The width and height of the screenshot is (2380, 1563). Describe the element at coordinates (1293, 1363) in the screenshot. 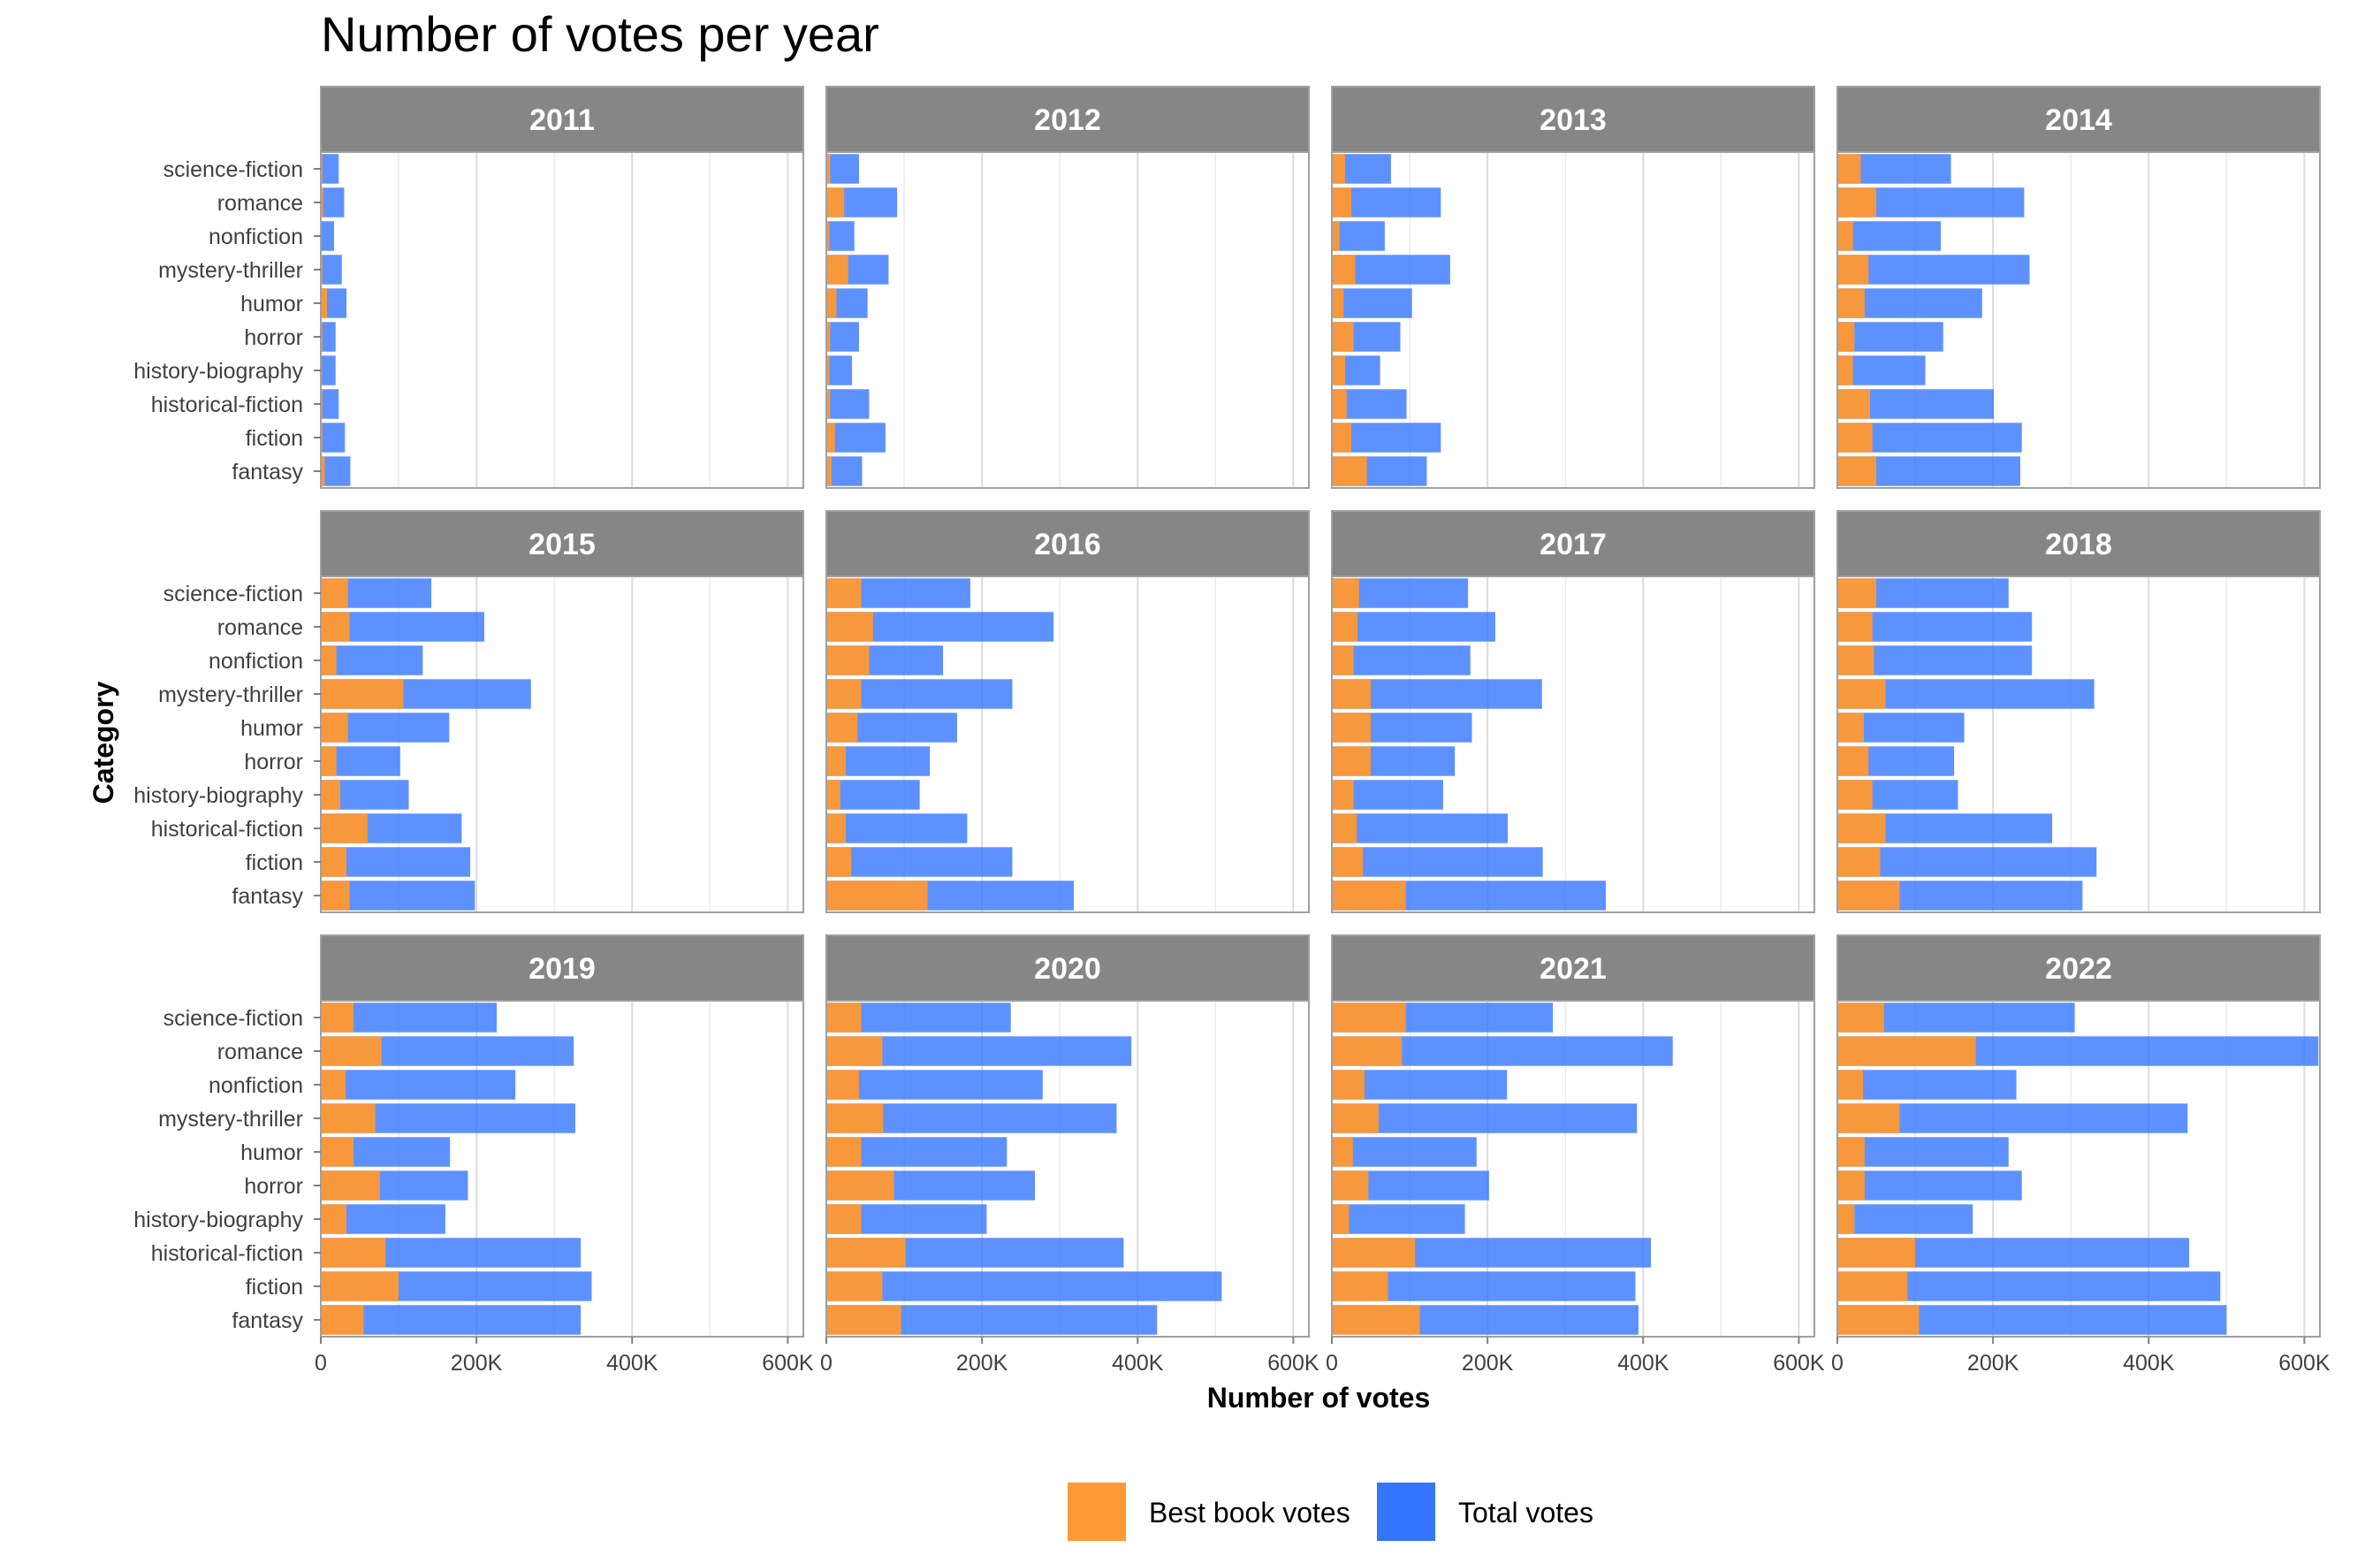

I see `x-tick-label: 600K` at that location.